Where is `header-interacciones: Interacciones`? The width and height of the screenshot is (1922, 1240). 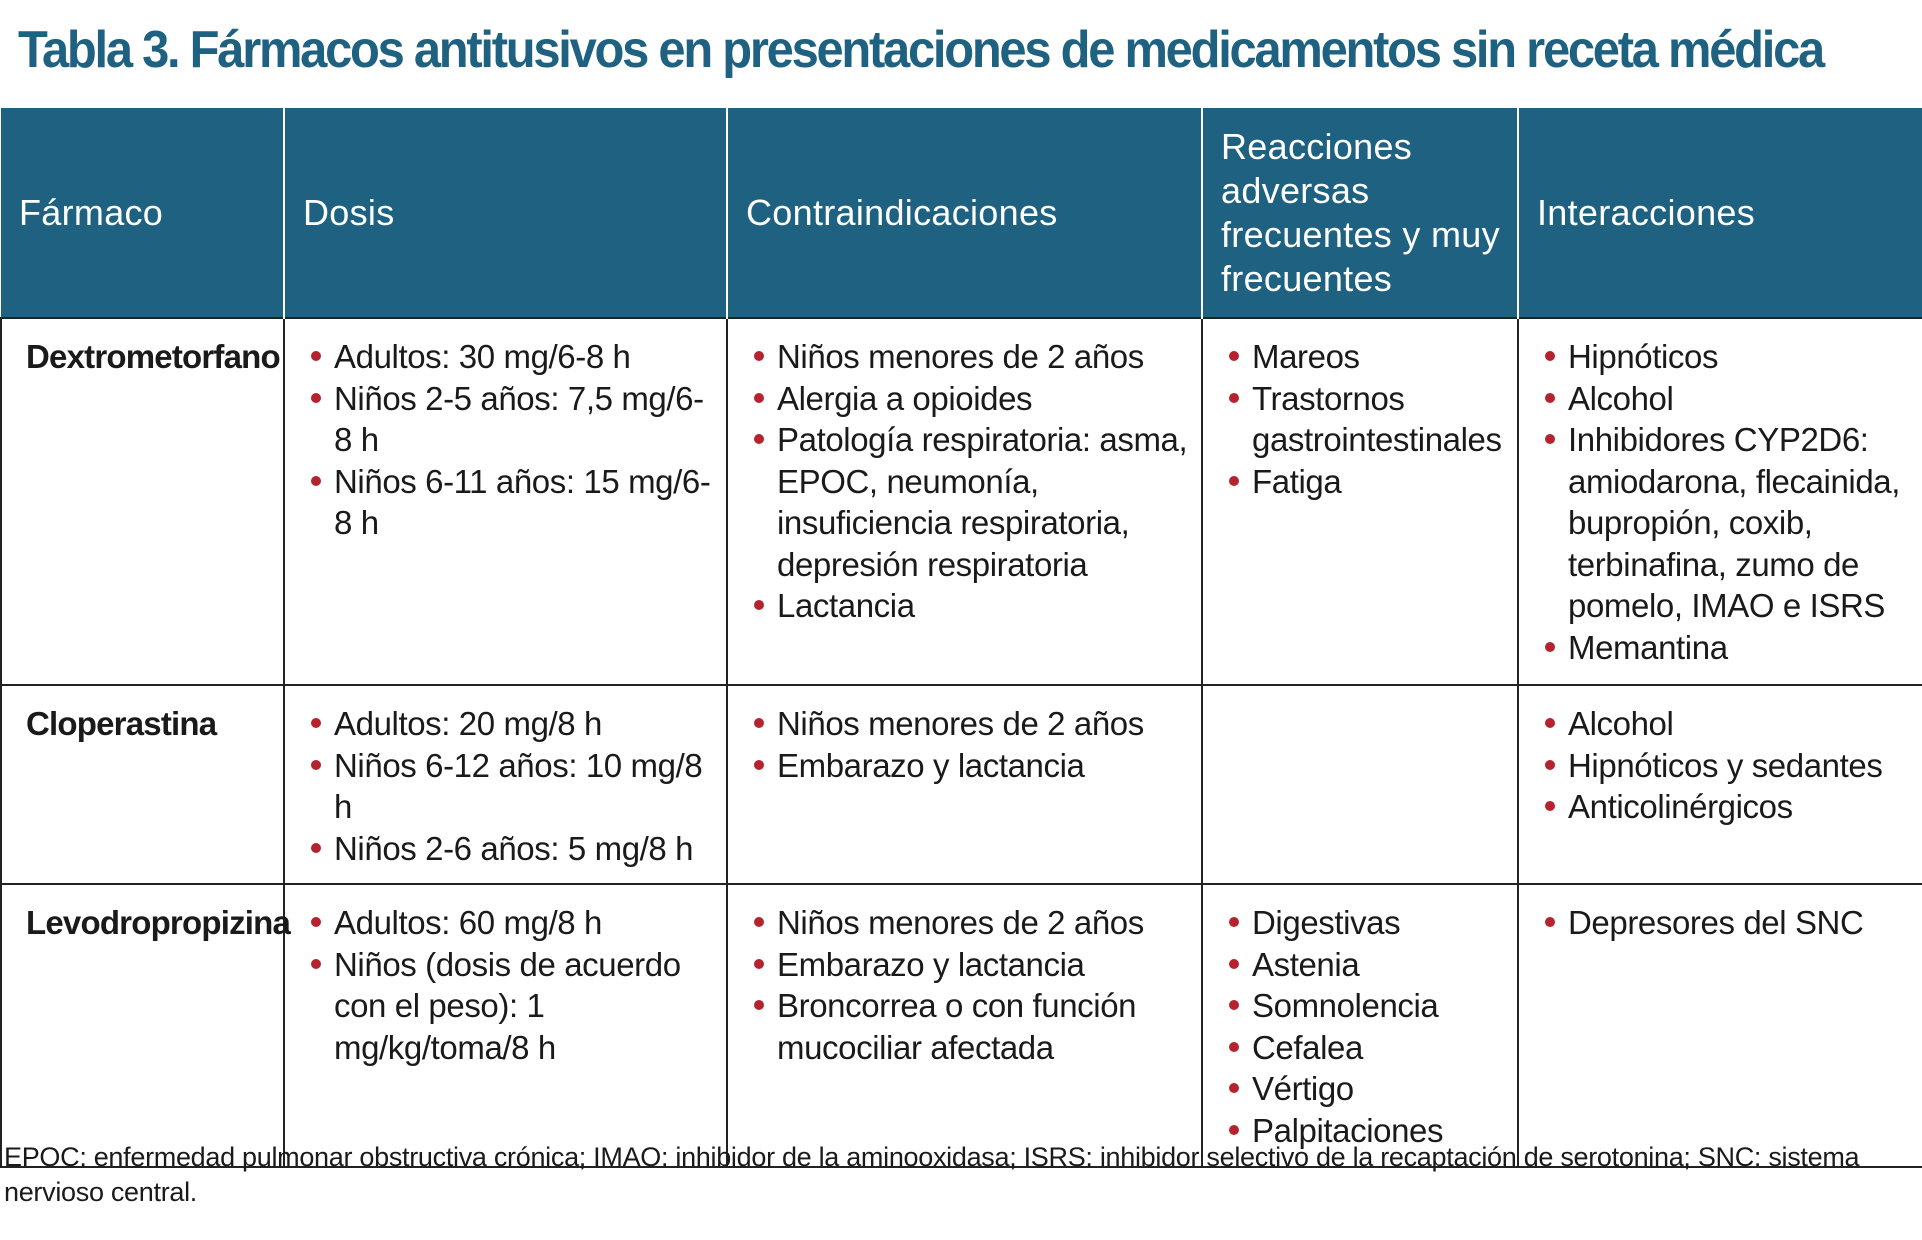
header-interacciones: Interacciones is located at coordinates (1719, 213).